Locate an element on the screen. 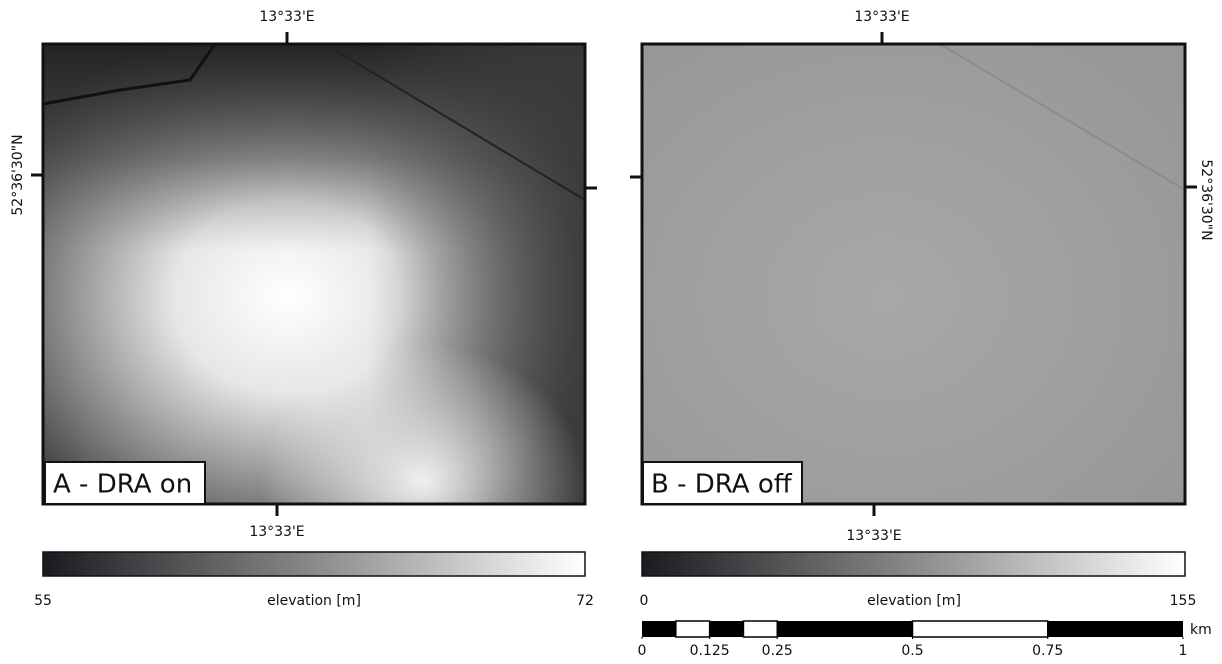 The image size is (1222, 664). scale-tick-label: 0 is located at coordinates (642, 651).